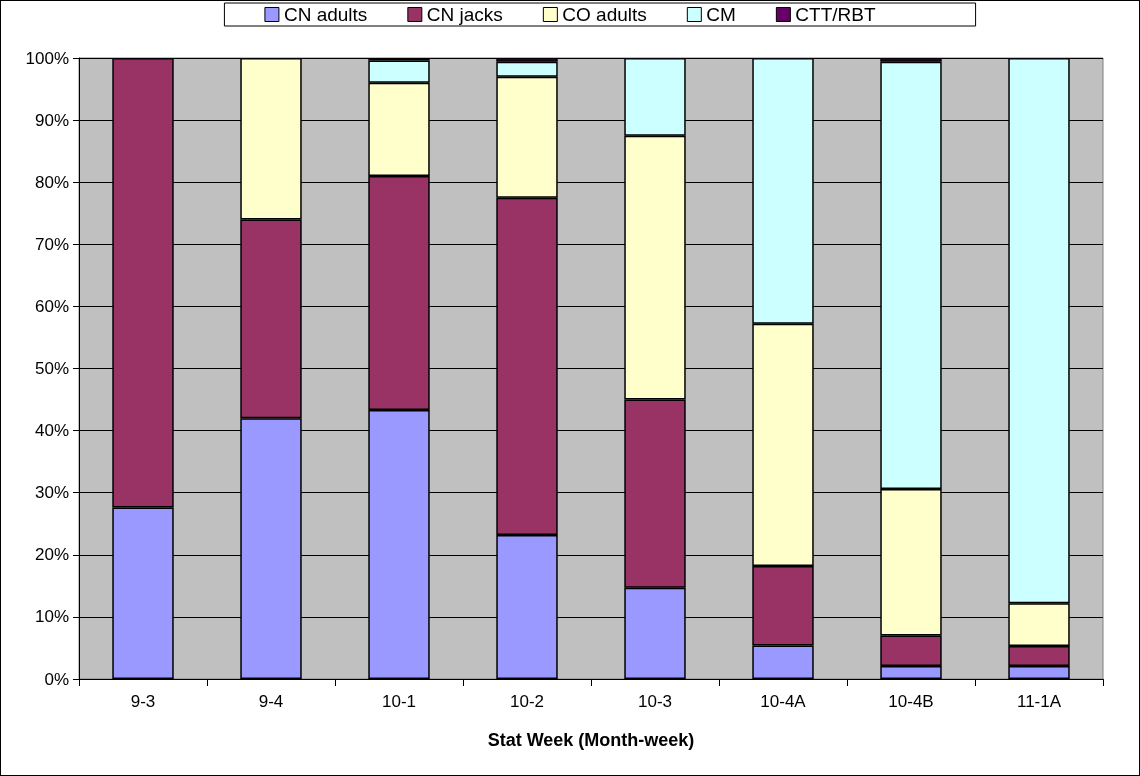 This screenshot has height=776, width=1140. What do you see at coordinates (271, 701) in the screenshot?
I see `x-tick-label: 9-4` at bounding box center [271, 701].